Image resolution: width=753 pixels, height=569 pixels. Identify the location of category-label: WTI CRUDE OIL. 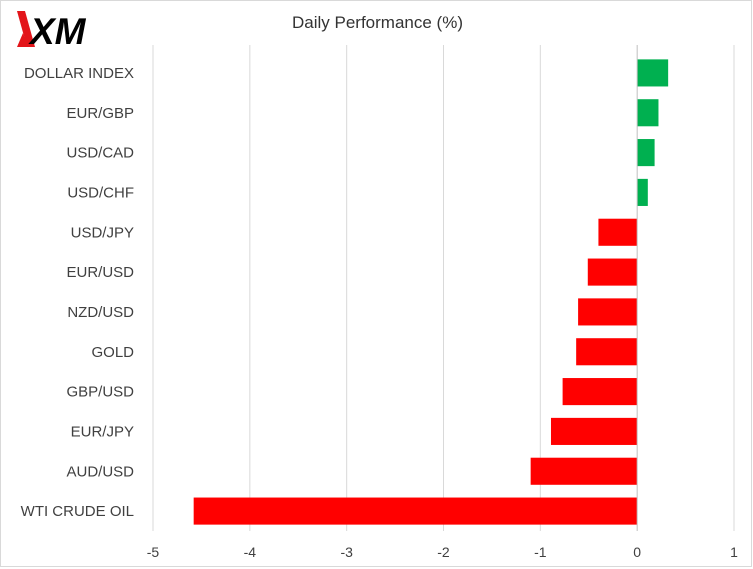
(77, 511).